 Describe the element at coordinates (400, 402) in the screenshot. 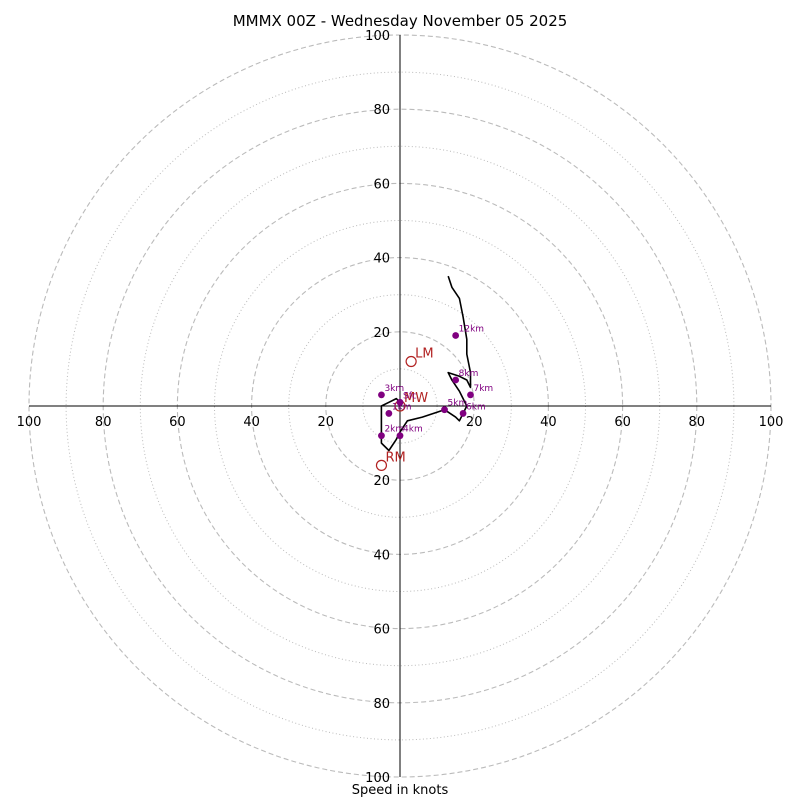

I see `height-marker-sfc` at that location.